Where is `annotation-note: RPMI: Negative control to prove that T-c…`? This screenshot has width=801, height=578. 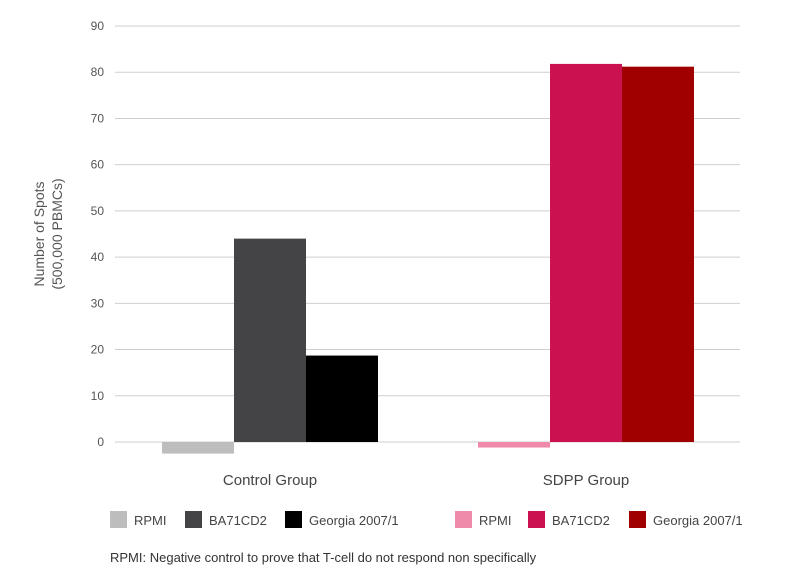 annotation-note: RPMI: Negative control to prove that T-c… is located at coordinates (323, 557).